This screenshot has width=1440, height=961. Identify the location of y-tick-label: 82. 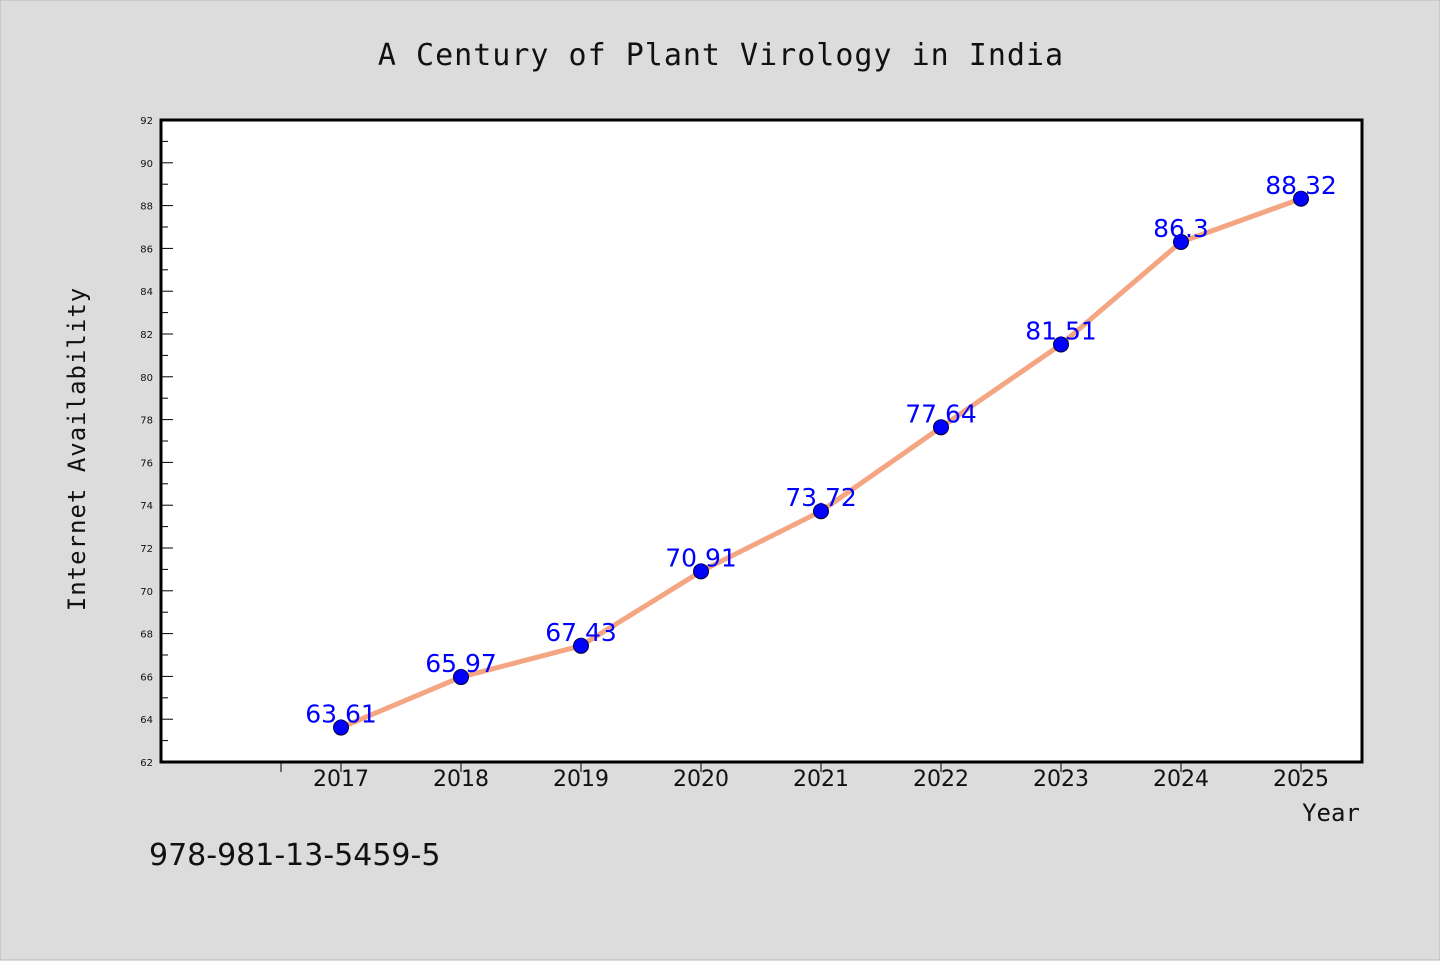
(146, 335).